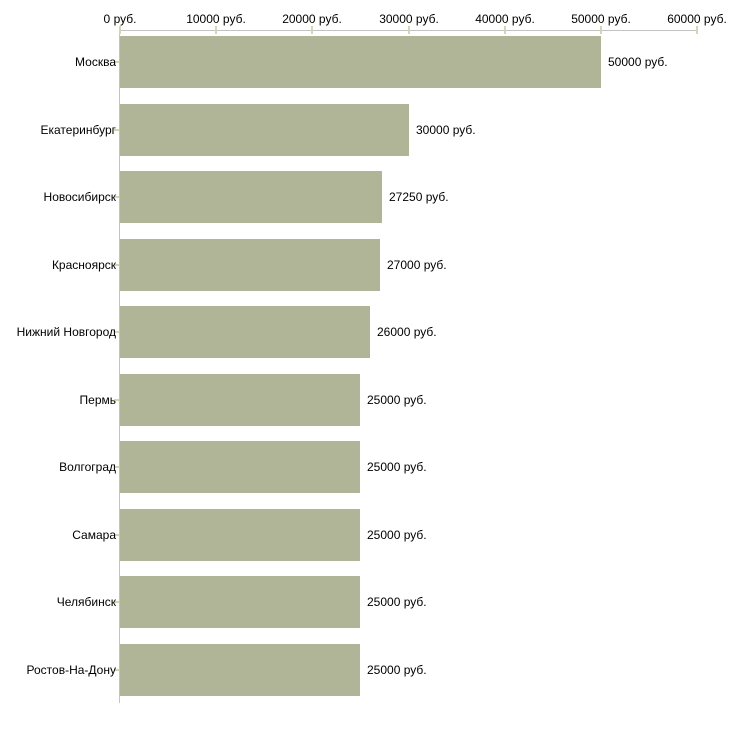  What do you see at coordinates (409, 19) in the screenshot?
I see `x-tick-label: 30000 руб.` at bounding box center [409, 19].